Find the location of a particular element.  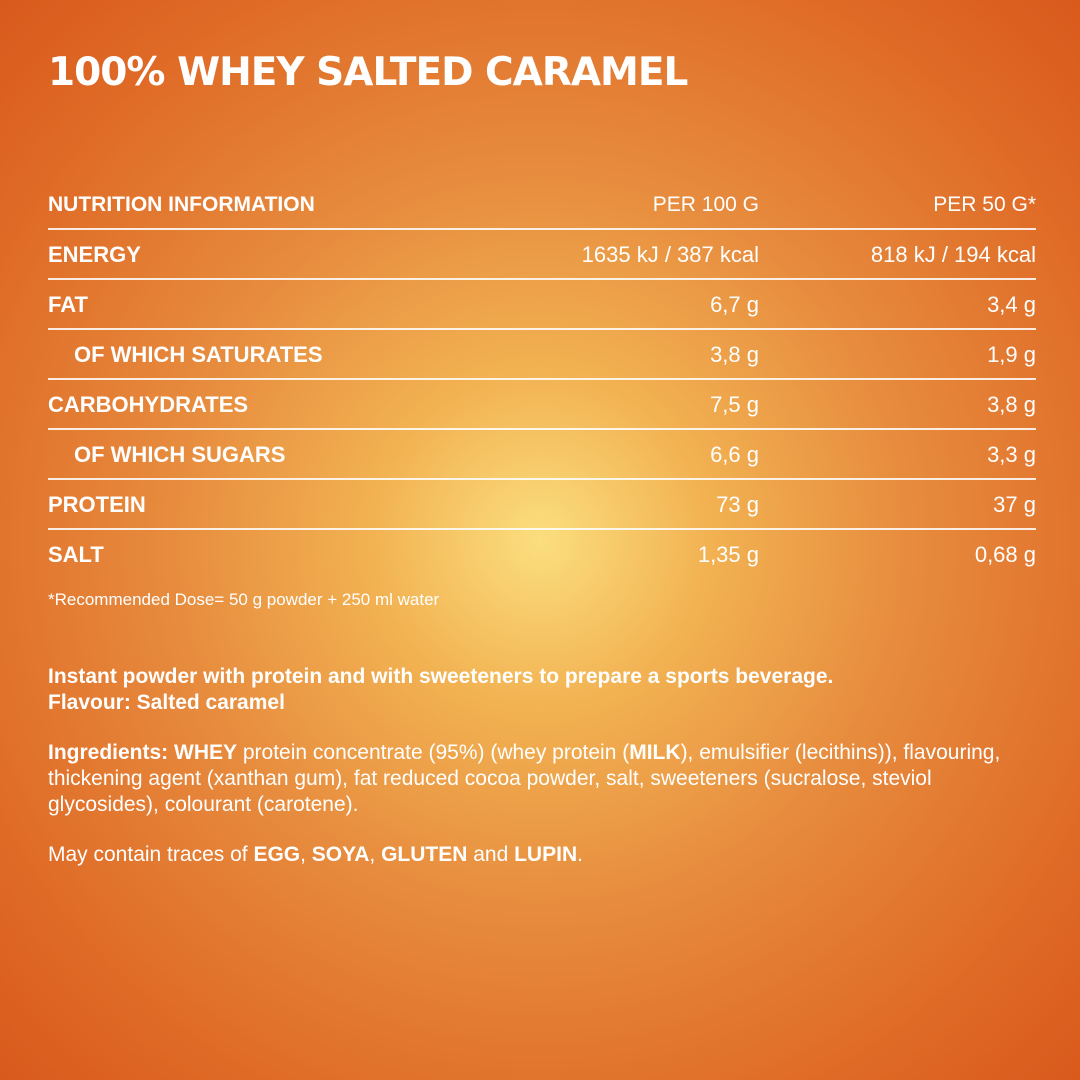

value-per-50g: 3,8 g is located at coordinates (1011, 404).